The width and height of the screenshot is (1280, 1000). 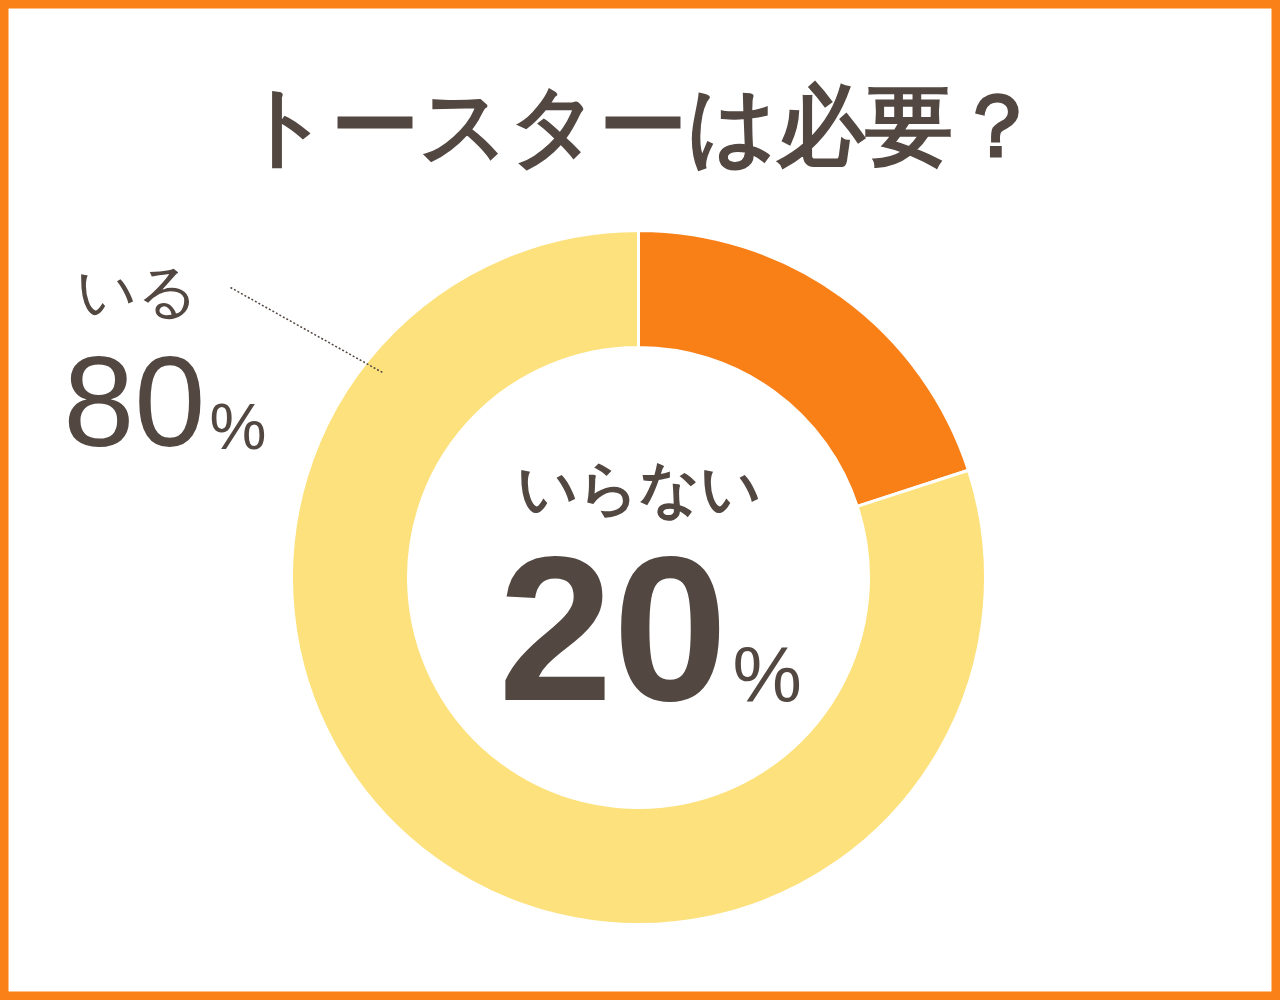 I want to click on data-label: 80%, so click(x=165, y=401).